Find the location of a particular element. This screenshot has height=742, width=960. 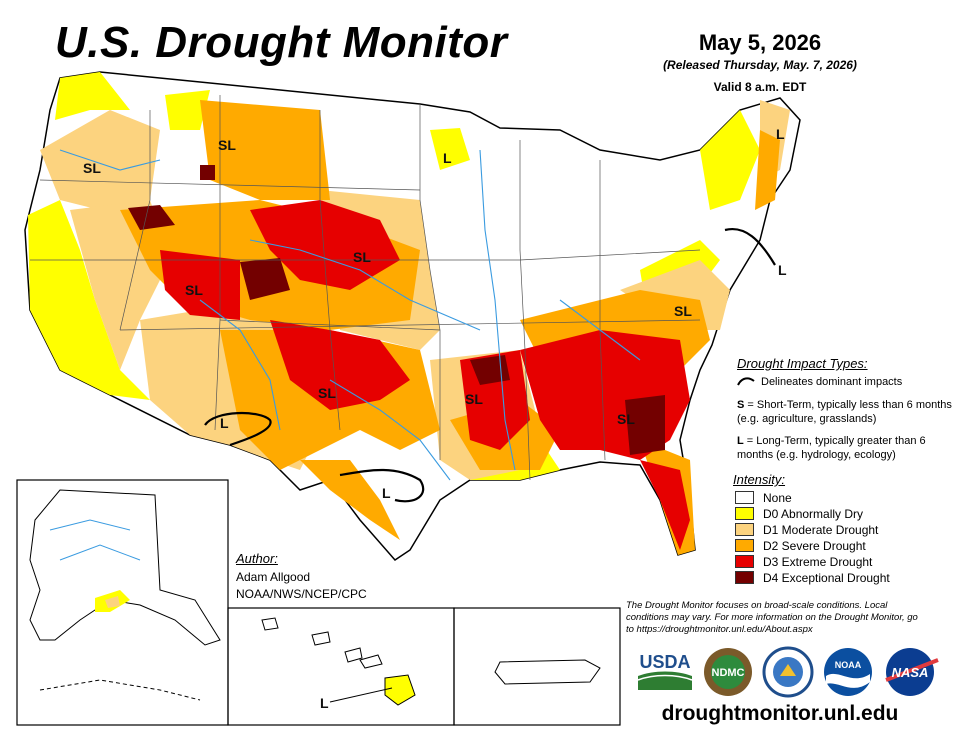

puerto-rico-inset is located at coordinates (547, 672).